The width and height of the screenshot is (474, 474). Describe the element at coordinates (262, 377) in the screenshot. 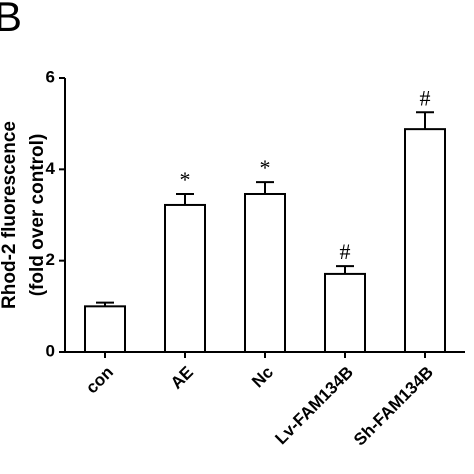

I see `x-tick-label: Nc` at that location.